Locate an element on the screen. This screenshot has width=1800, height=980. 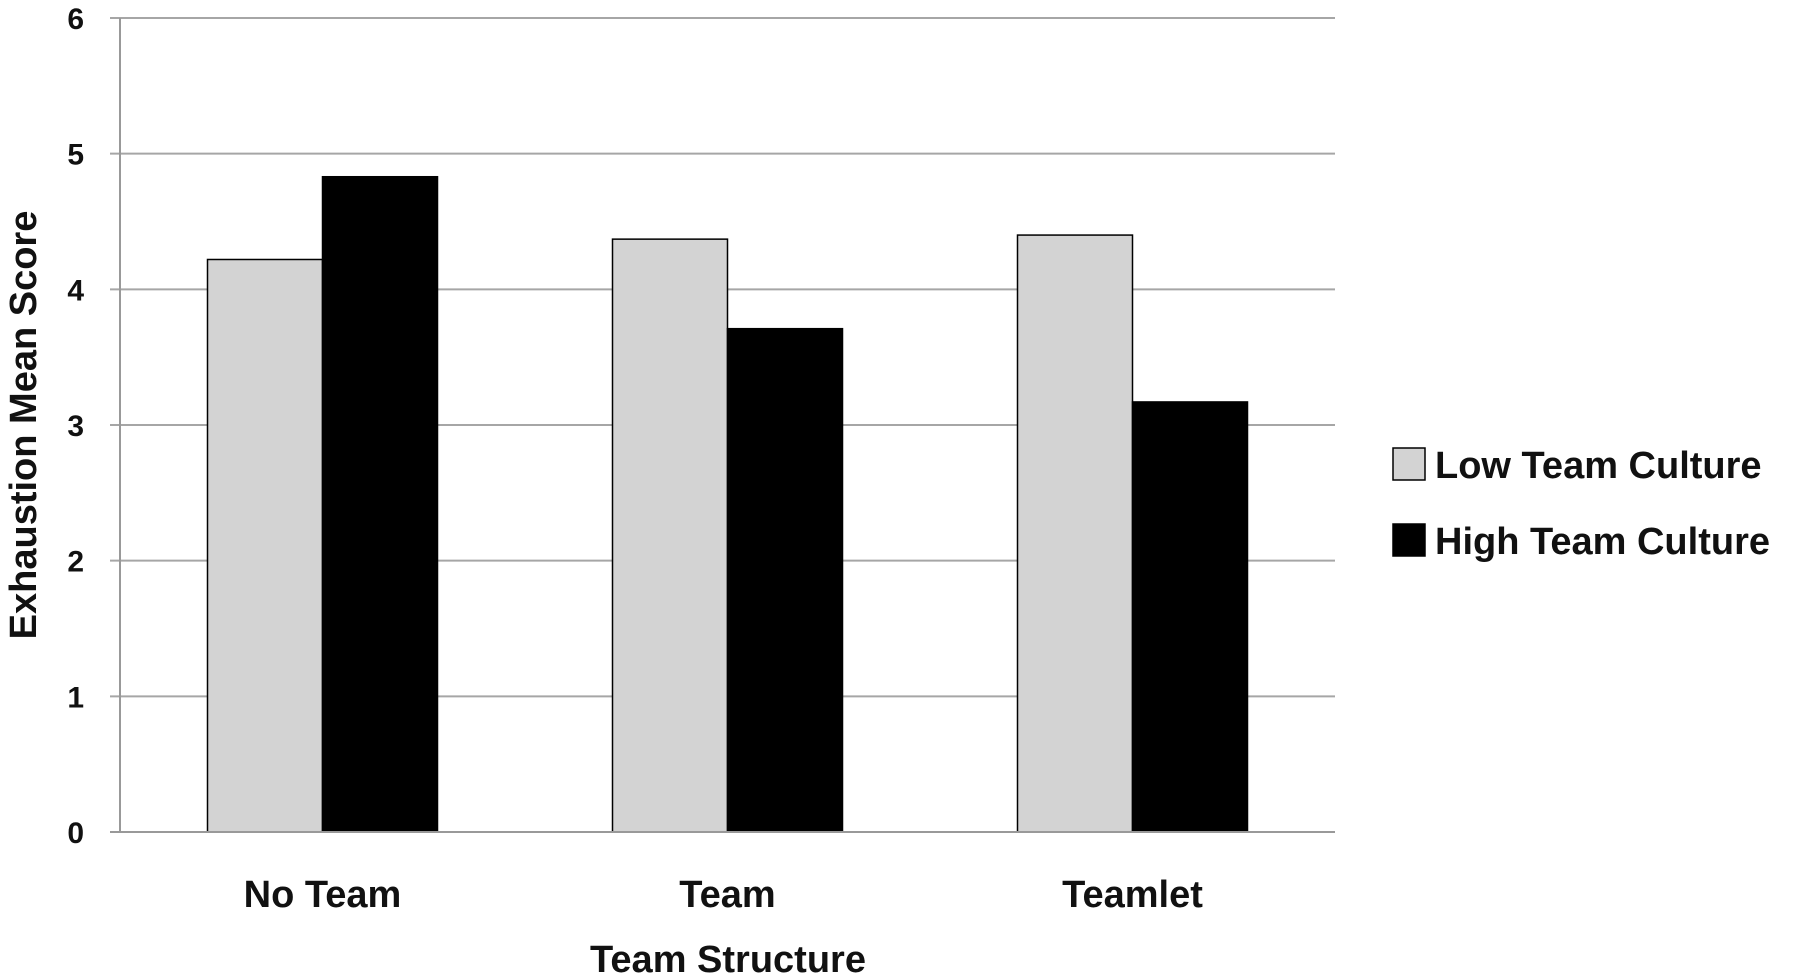
x-axis-label: Team Structure is located at coordinates (728, 959).